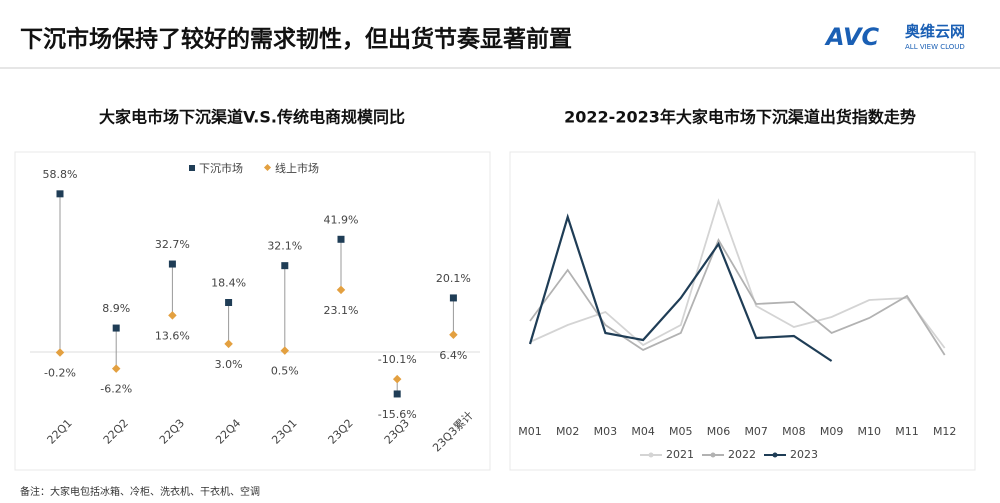  What do you see at coordinates (284, 246) in the screenshot?
I see `data-label: 32.1%` at bounding box center [284, 246].